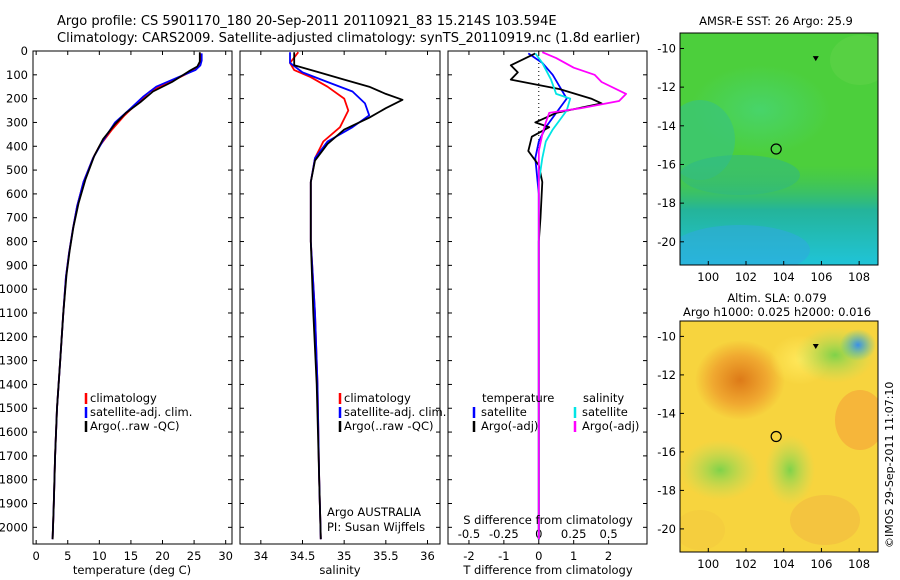  What do you see at coordinates (746, 564) in the screenshot?
I see `lon-tick-label: 102` at bounding box center [746, 564].